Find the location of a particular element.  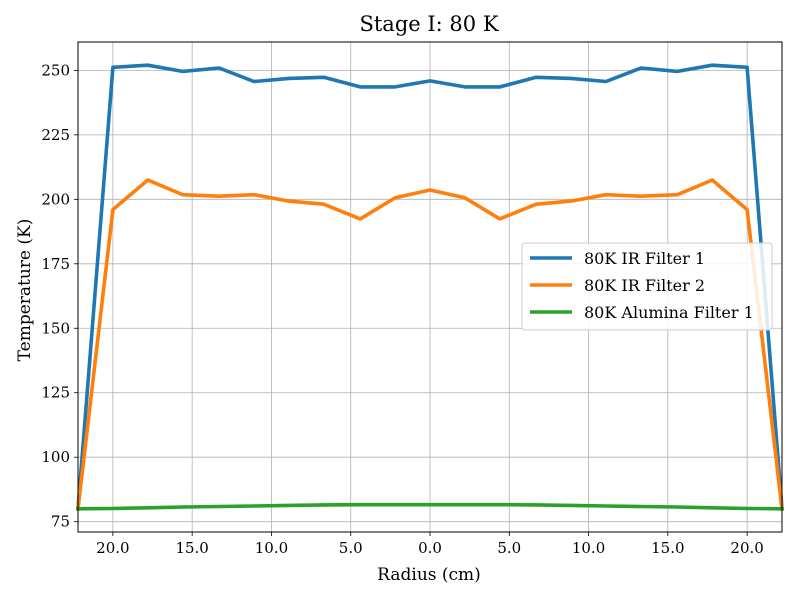

x-axis: 20.0 15.0 10.0 5.0 0.0 5.0 10.0 15.0 20.0 is located at coordinates (430, 544).